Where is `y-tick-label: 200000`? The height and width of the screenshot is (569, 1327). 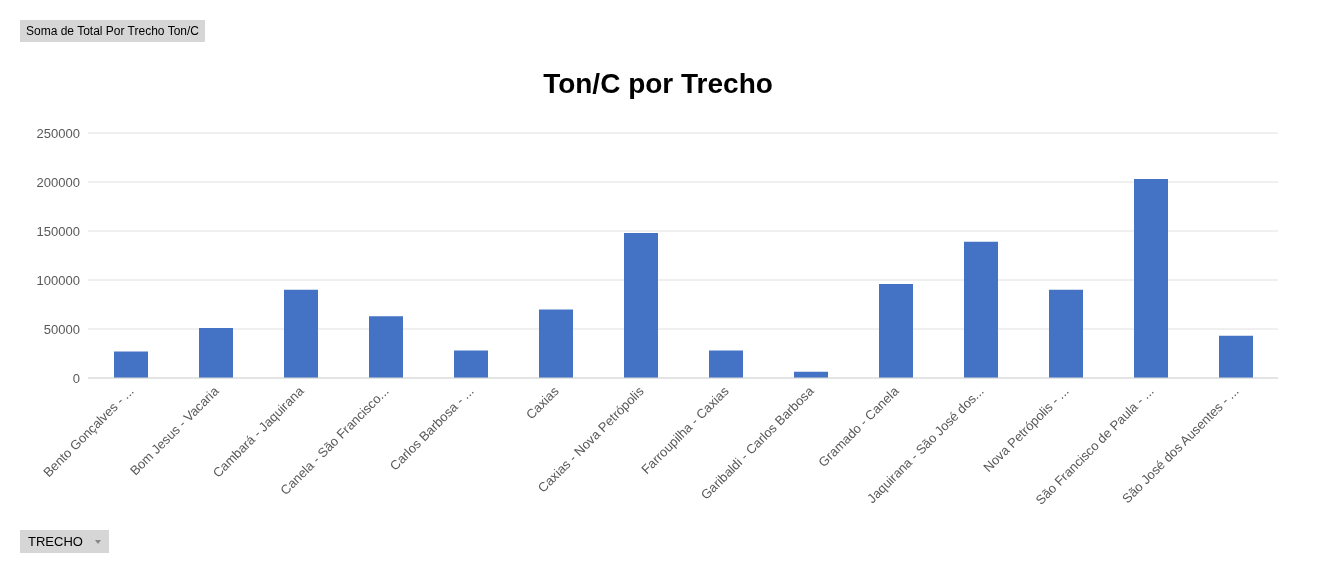
y-tick-label: 200000 is located at coordinates (58, 182).